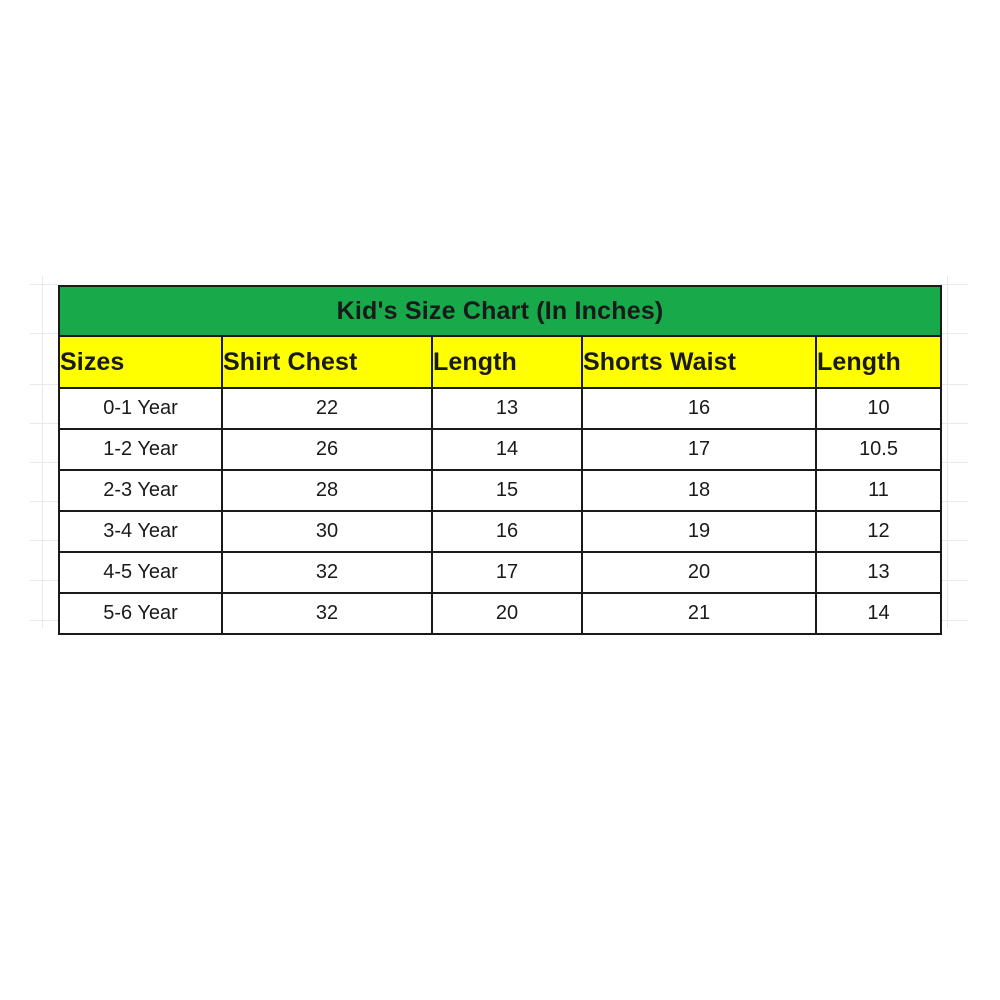 The height and width of the screenshot is (1000, 1000). What do you see at coordinates (327, 362) in the screenshot?
I see `column-header-shirt-chest: Shirt Chest` at bounding box center [327, 362].